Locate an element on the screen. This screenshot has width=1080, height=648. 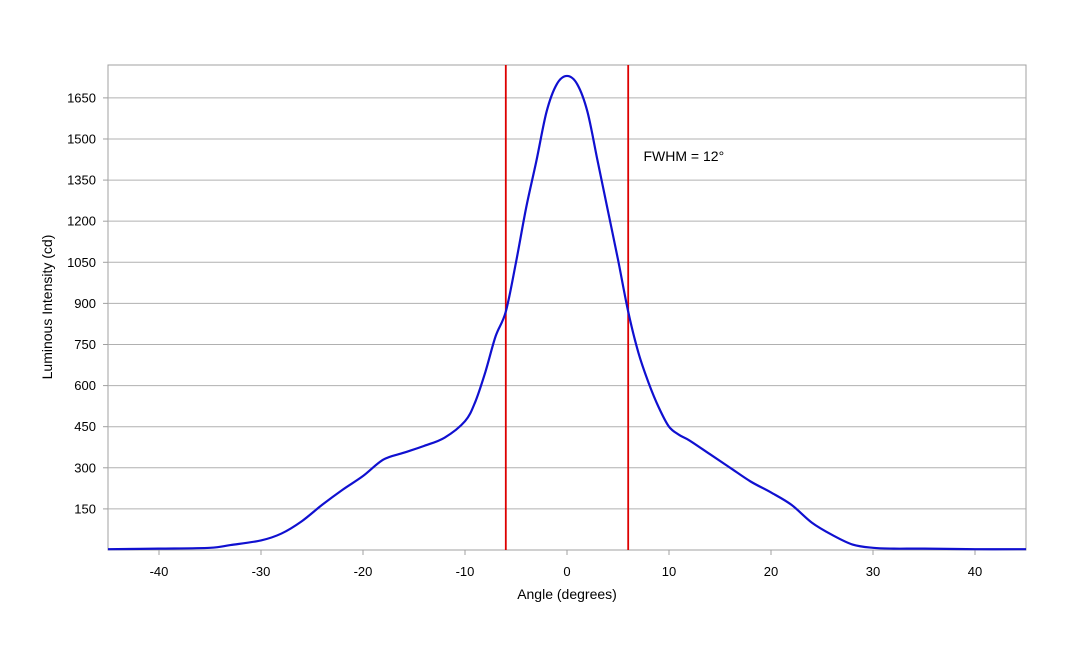
fwhm-annotation: FWHM = 12° is located at coordinates (684, 156).